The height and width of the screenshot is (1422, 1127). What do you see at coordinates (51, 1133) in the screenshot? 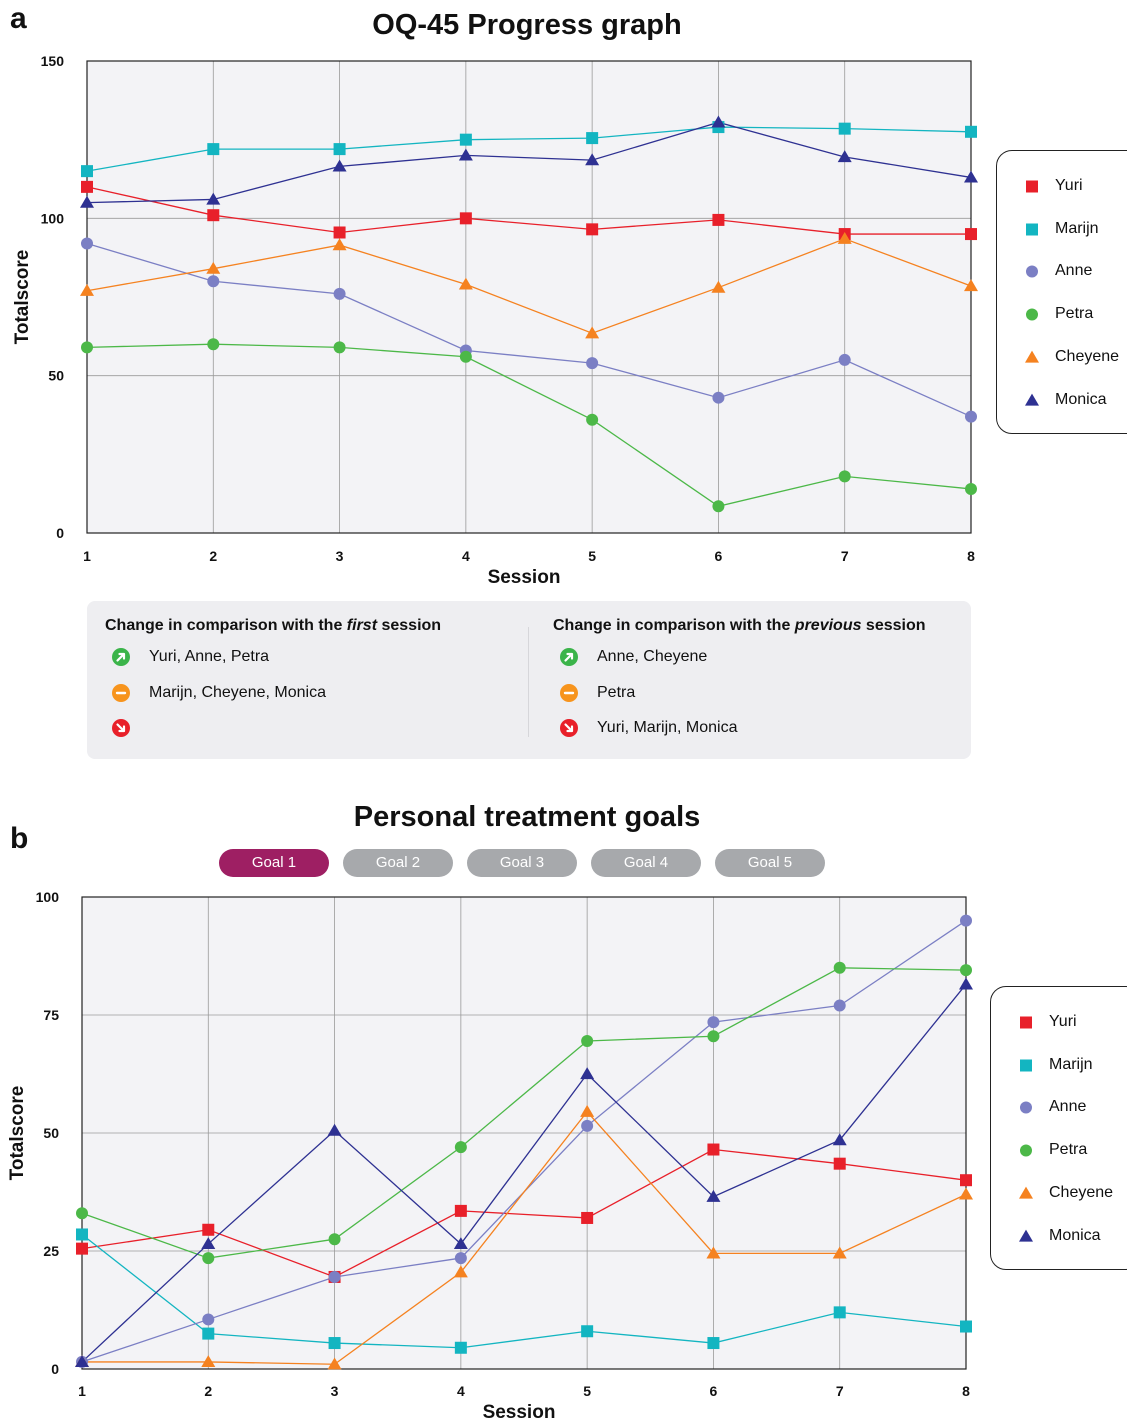
I see `y-tick-label: 50` at bounding box center [51, 1133].